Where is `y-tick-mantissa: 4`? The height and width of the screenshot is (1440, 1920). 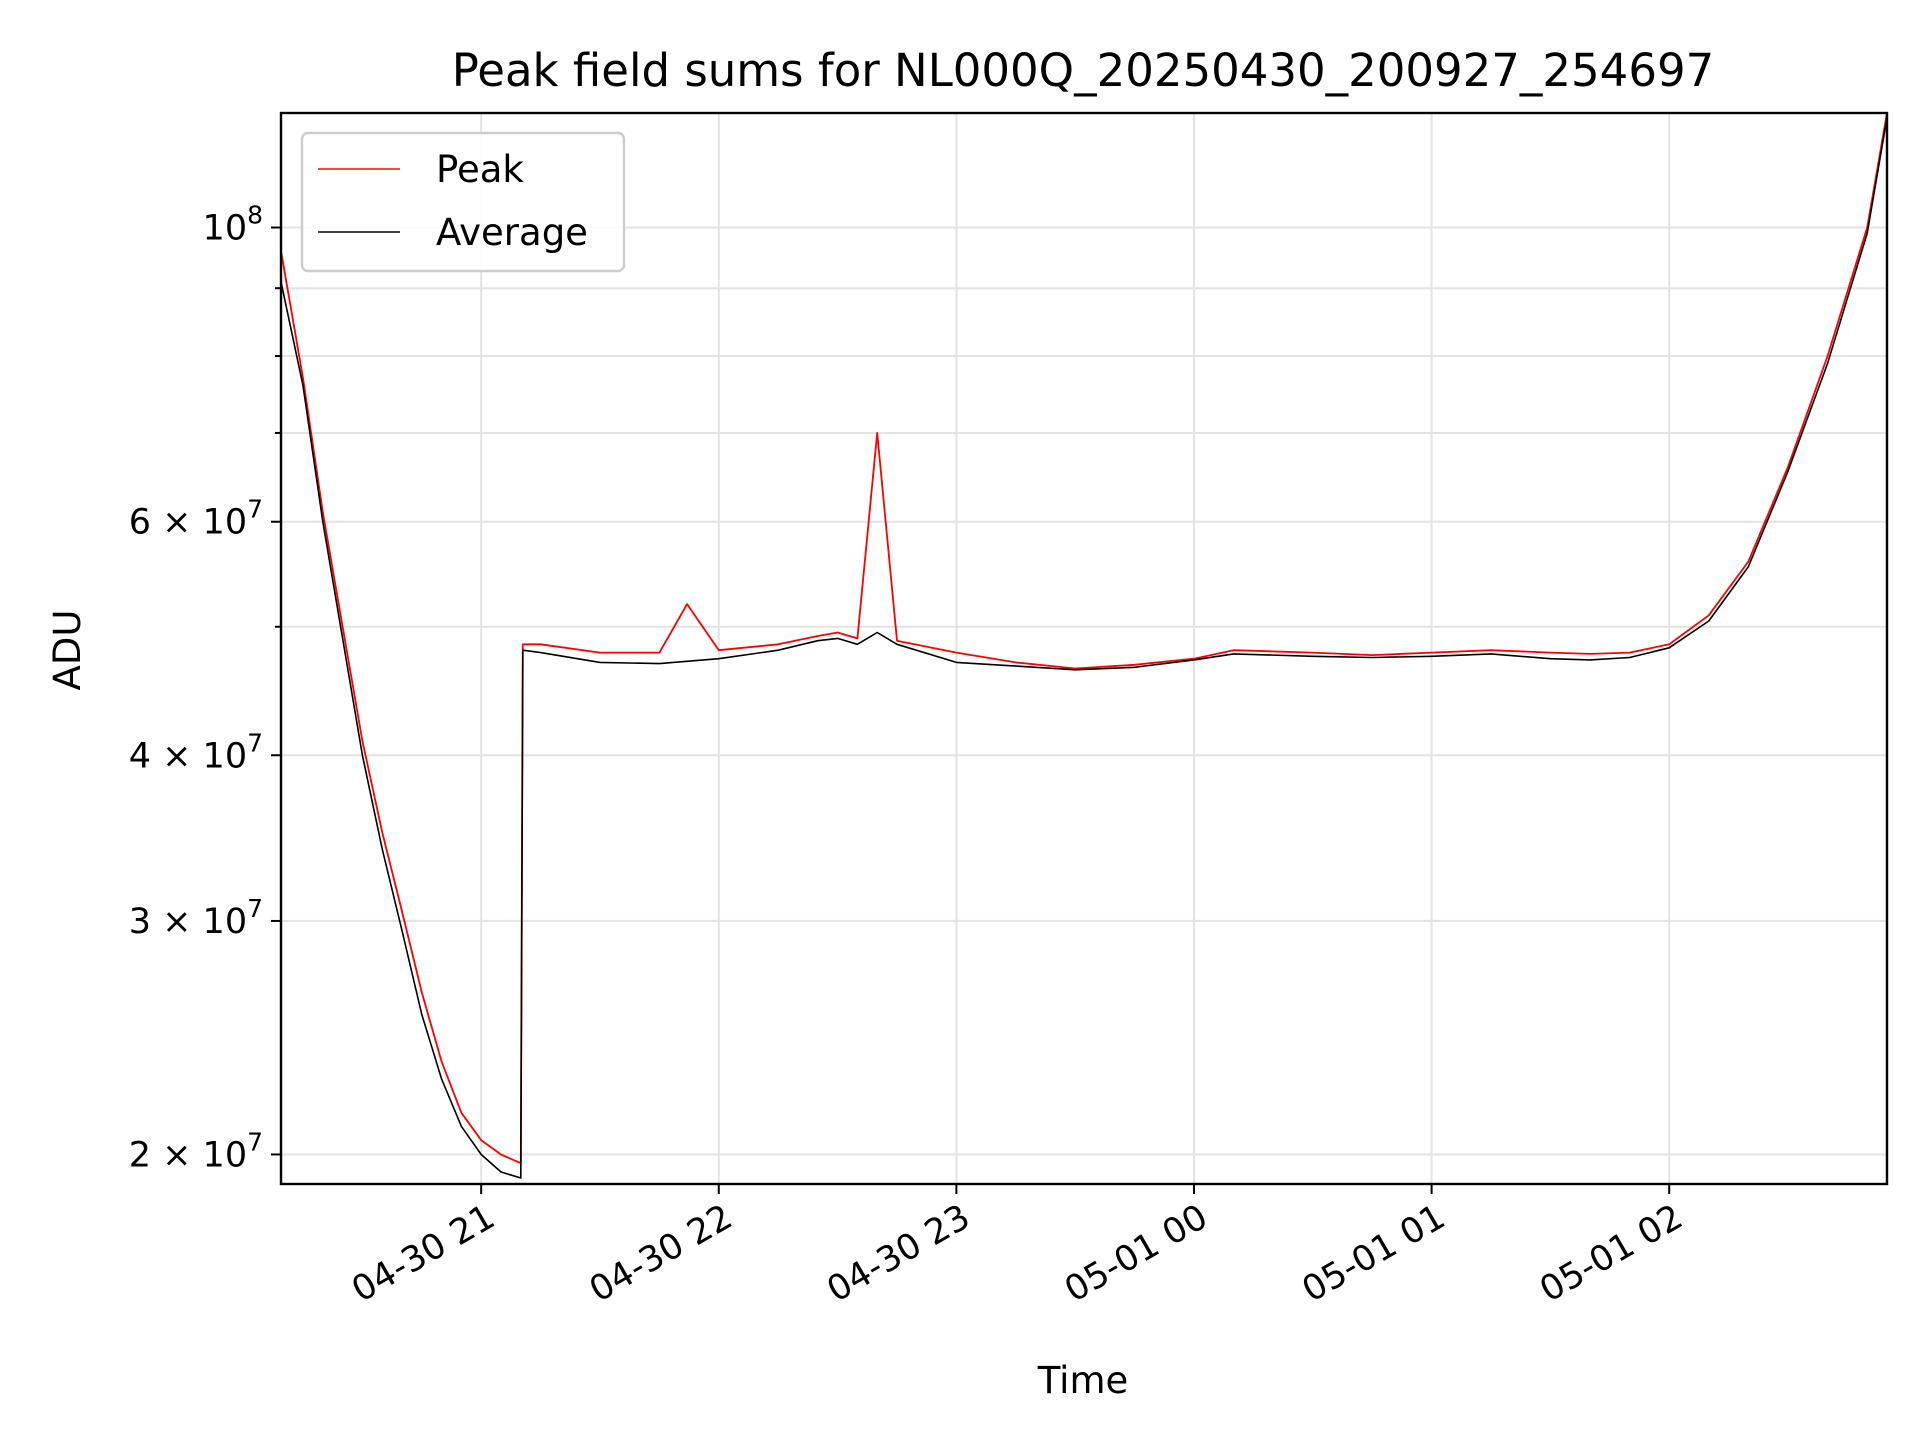 y-tick-mantissa: 4 is located at coordinates (140, 756).